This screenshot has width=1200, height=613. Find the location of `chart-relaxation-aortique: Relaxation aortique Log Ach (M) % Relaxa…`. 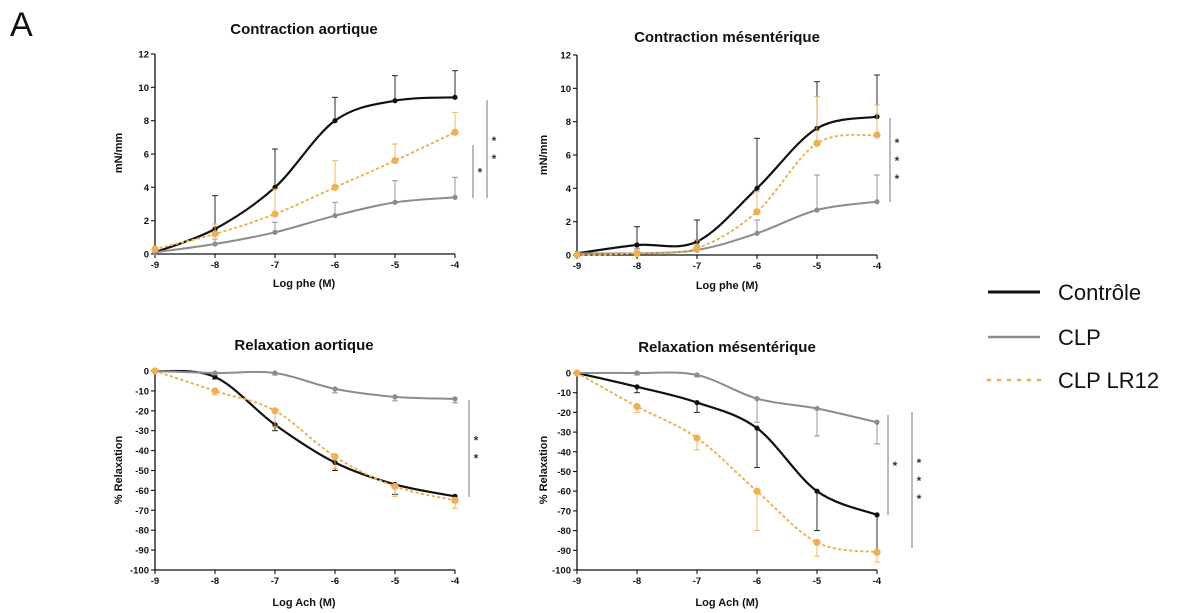

chart-relaxation-aortique: Relaxation aortique Log Ach (M) % Relaxa… is located at coordinates (296, 473).